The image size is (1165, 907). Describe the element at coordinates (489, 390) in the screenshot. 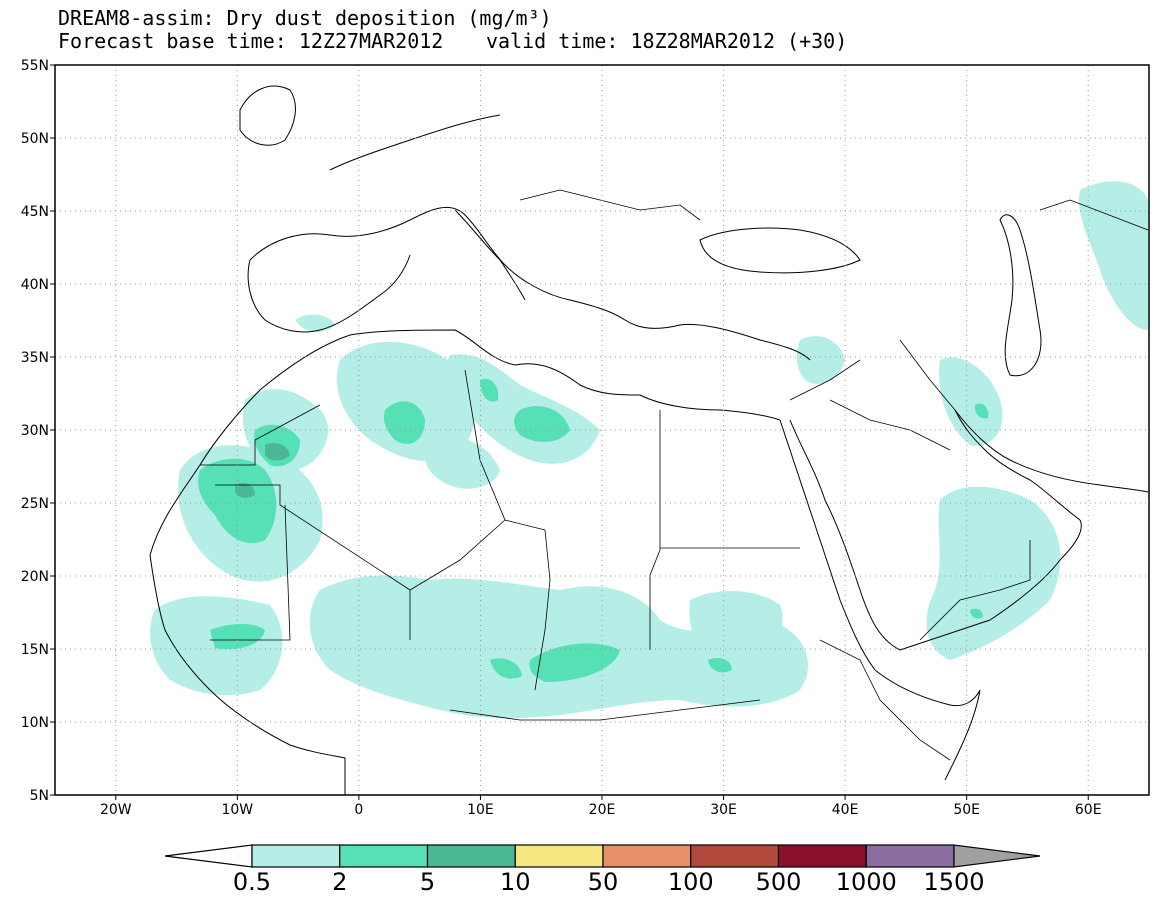

I see `dust-core-tunisia` at that location.